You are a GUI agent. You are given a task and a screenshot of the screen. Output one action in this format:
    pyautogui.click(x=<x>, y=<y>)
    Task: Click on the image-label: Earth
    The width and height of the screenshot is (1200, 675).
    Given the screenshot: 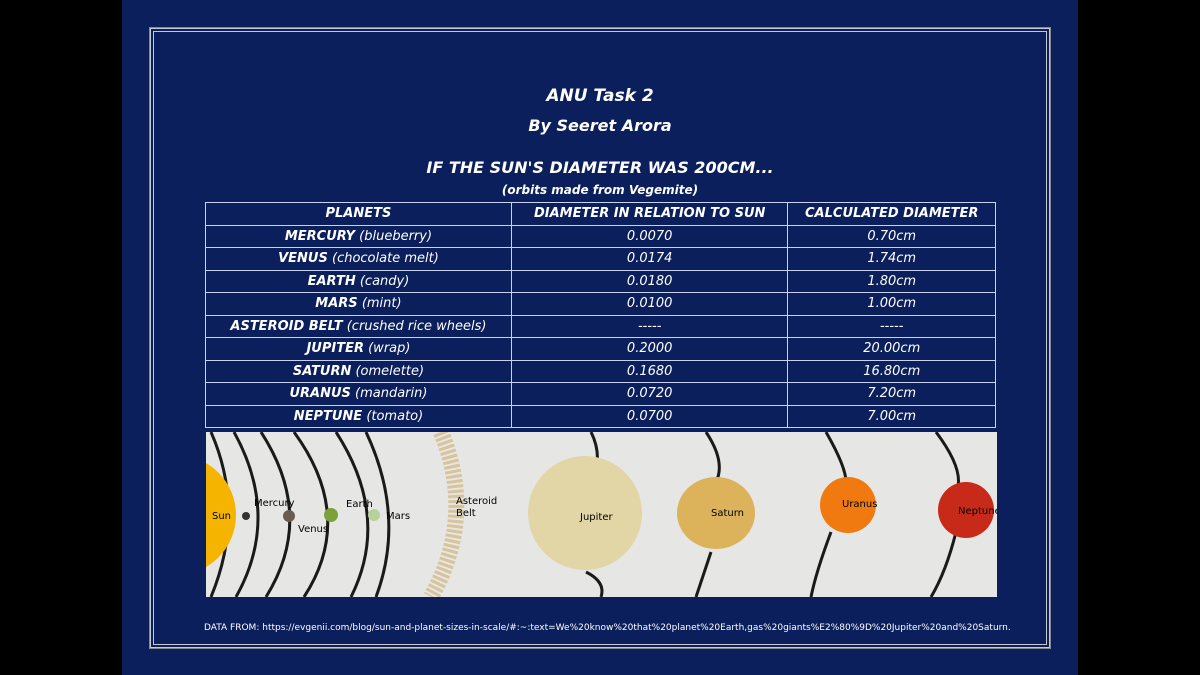 What is the action you would take?
    pyautogui.click(x=359, y=504)
    